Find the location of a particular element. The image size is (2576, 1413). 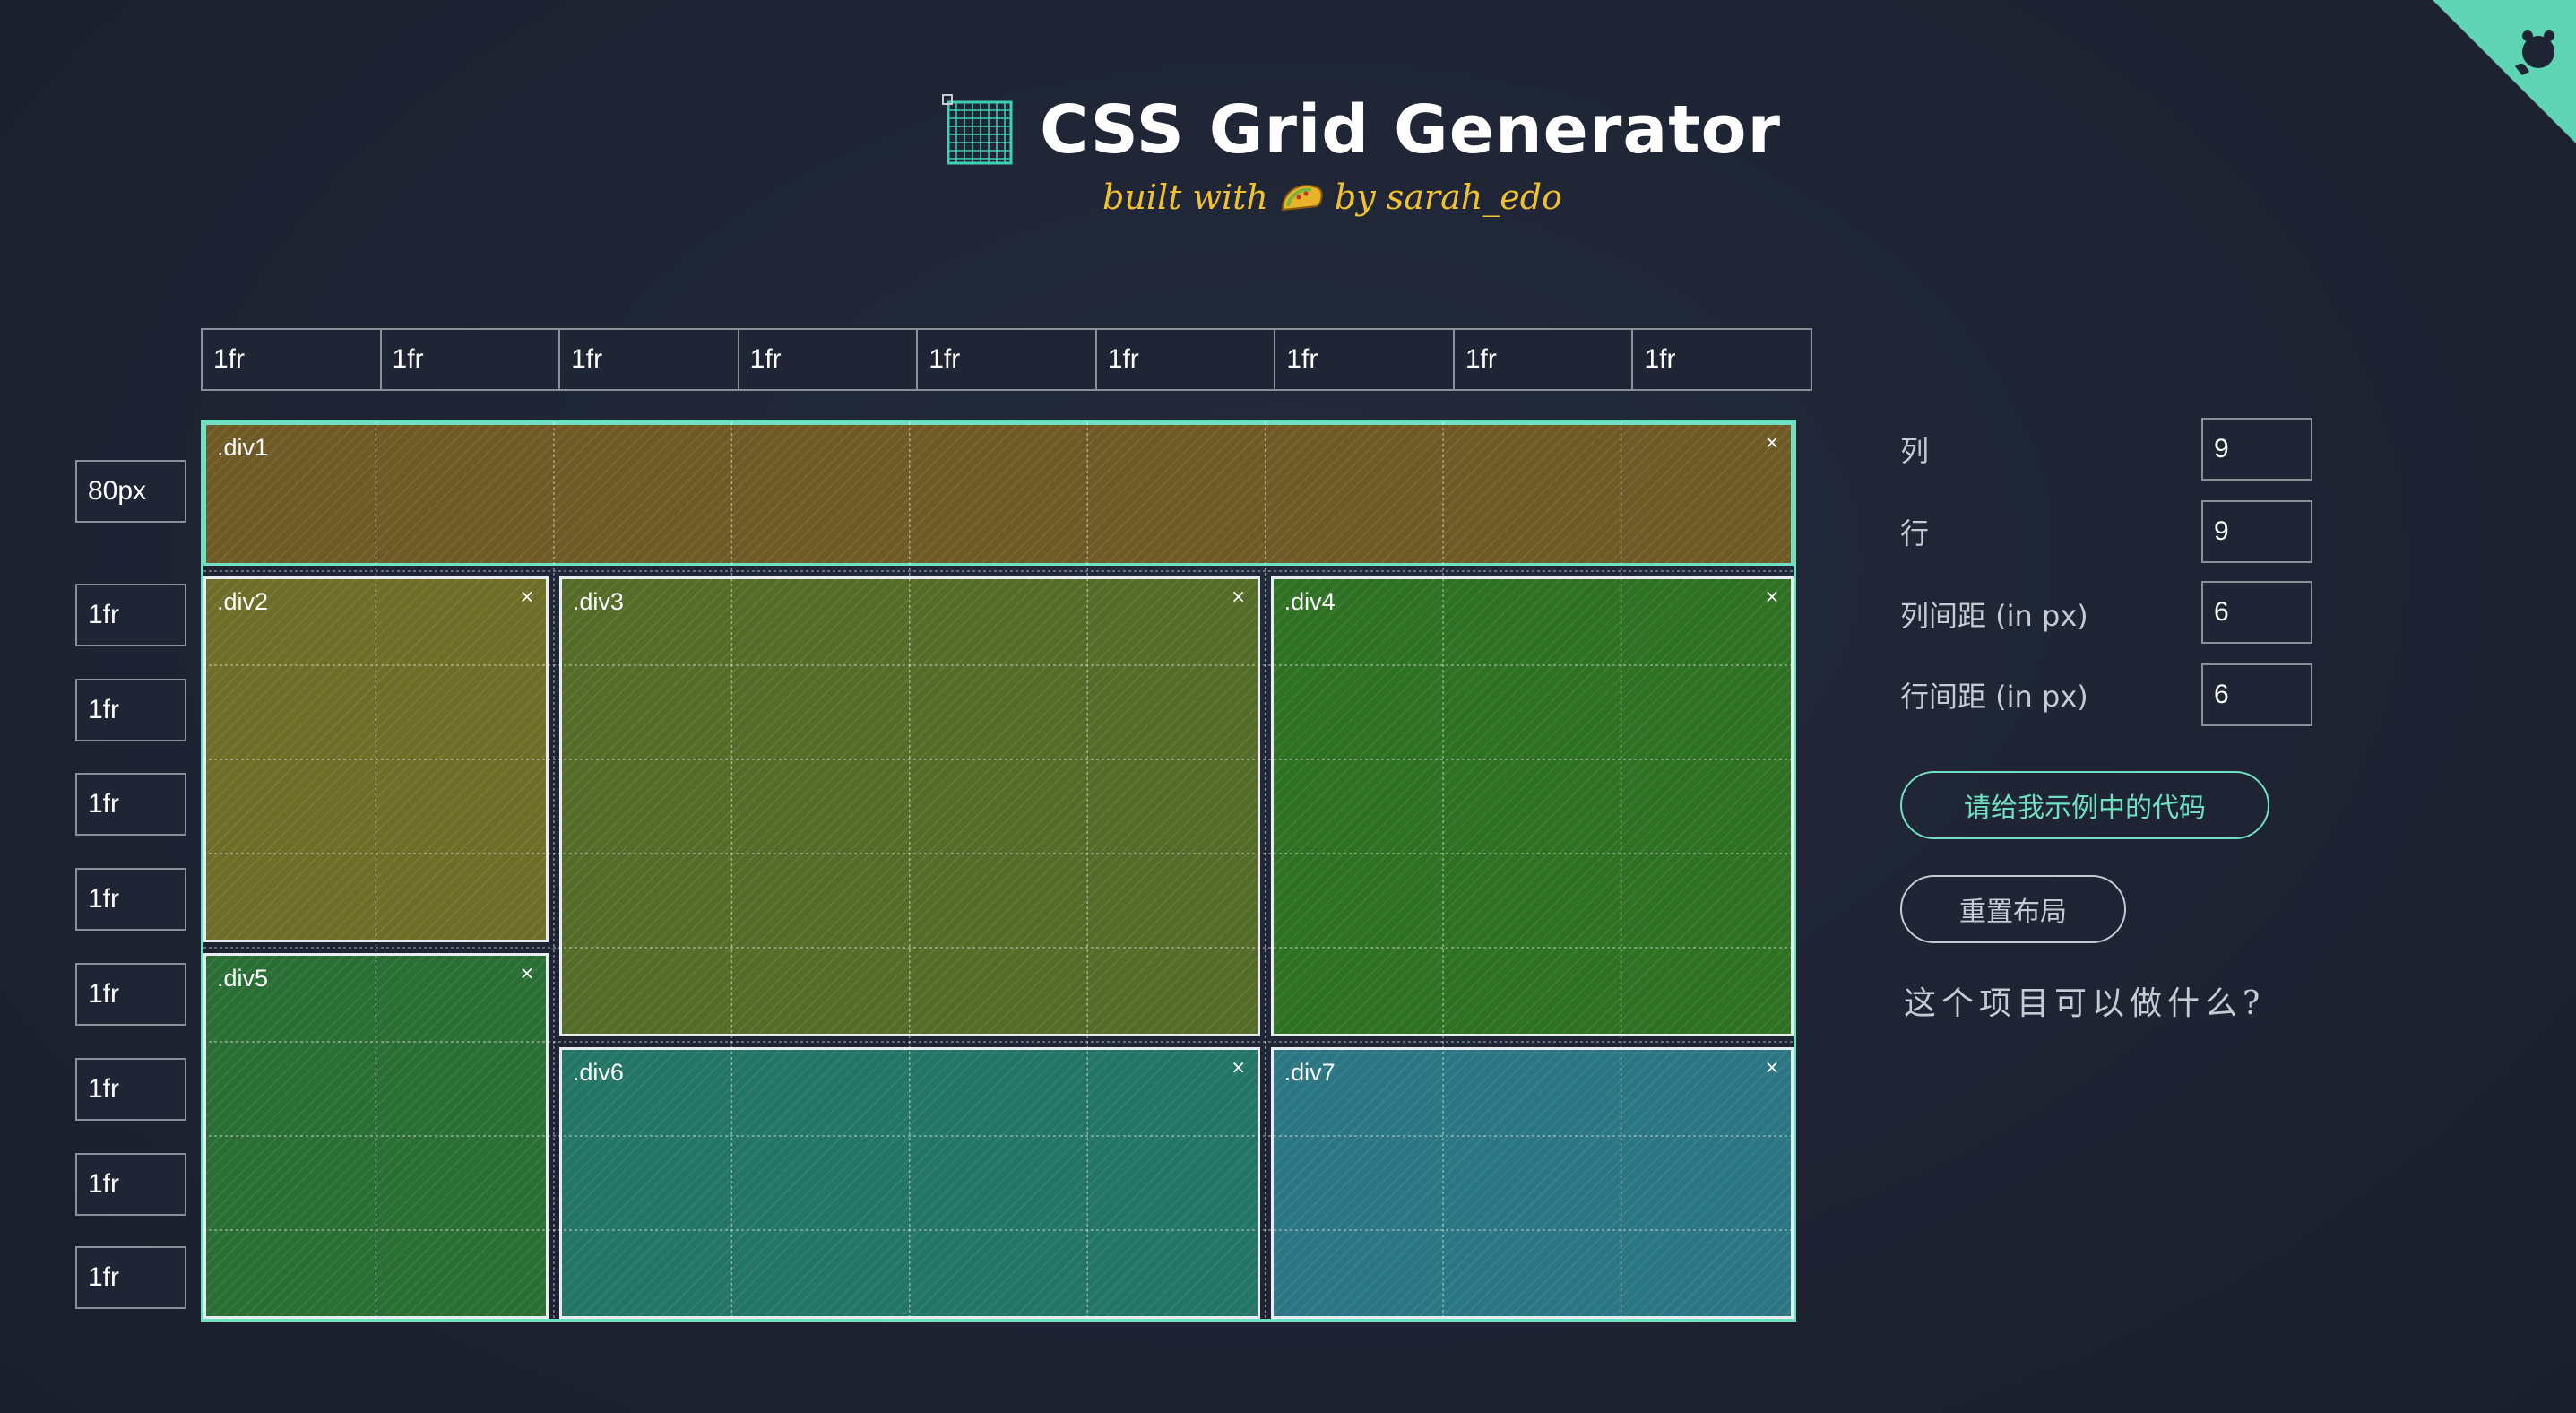

grid-item: .div4 × is located at coordinates (1532, 806).